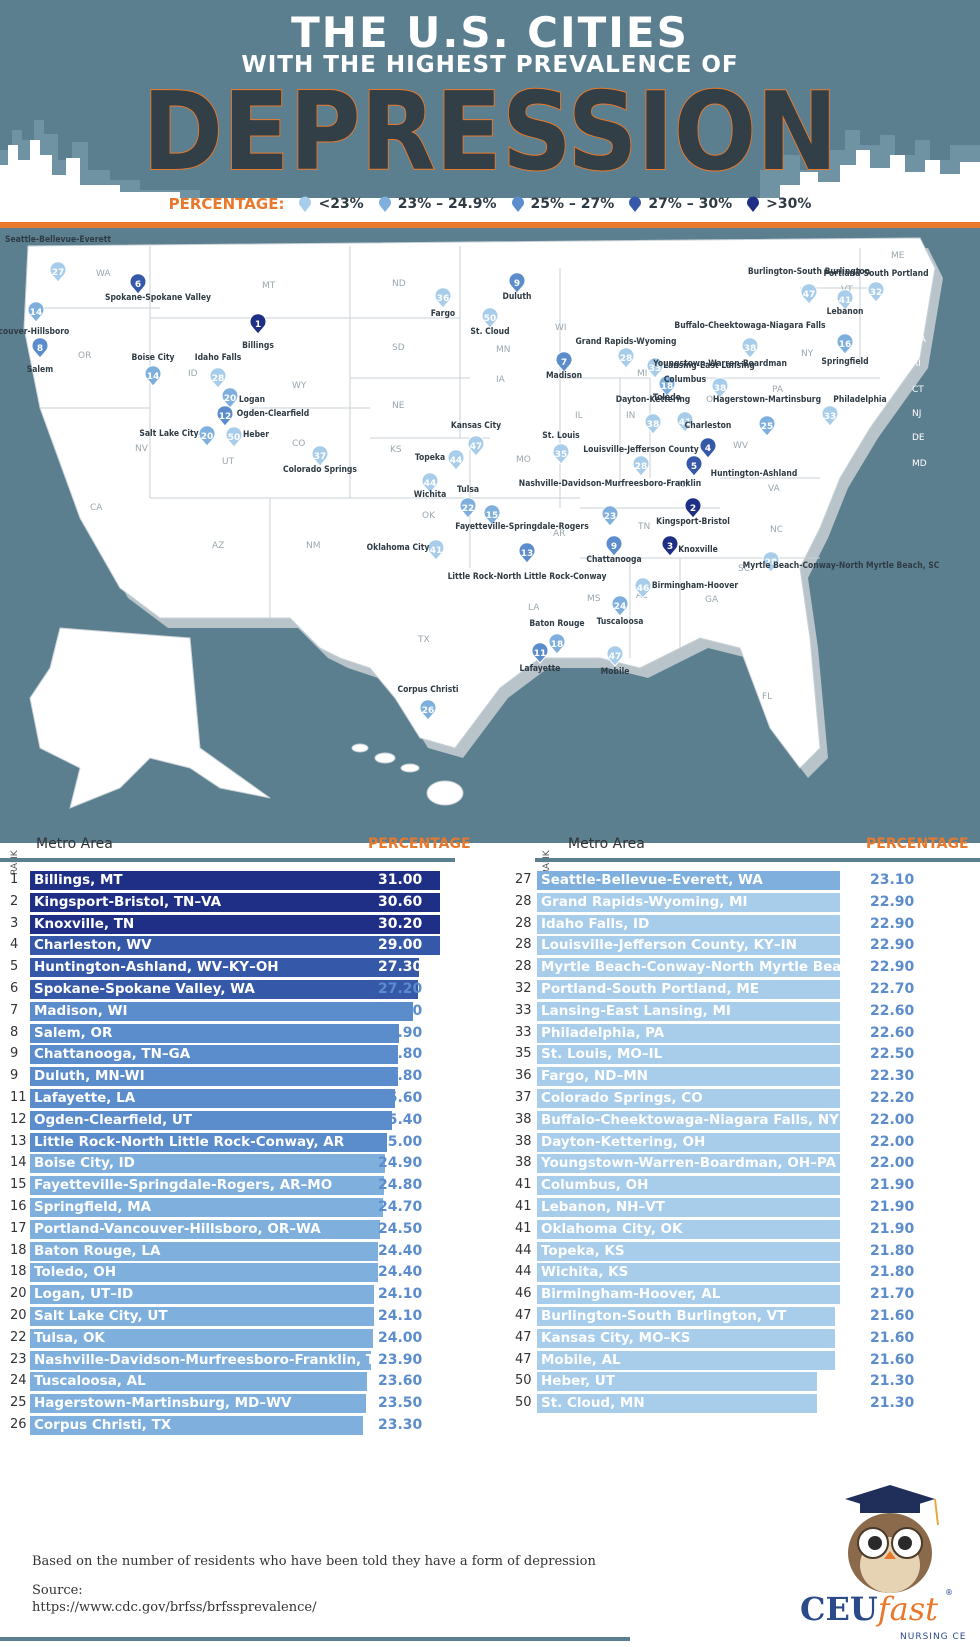  I want to click on map-pin: 3 Knoxville, so click(689, 546).